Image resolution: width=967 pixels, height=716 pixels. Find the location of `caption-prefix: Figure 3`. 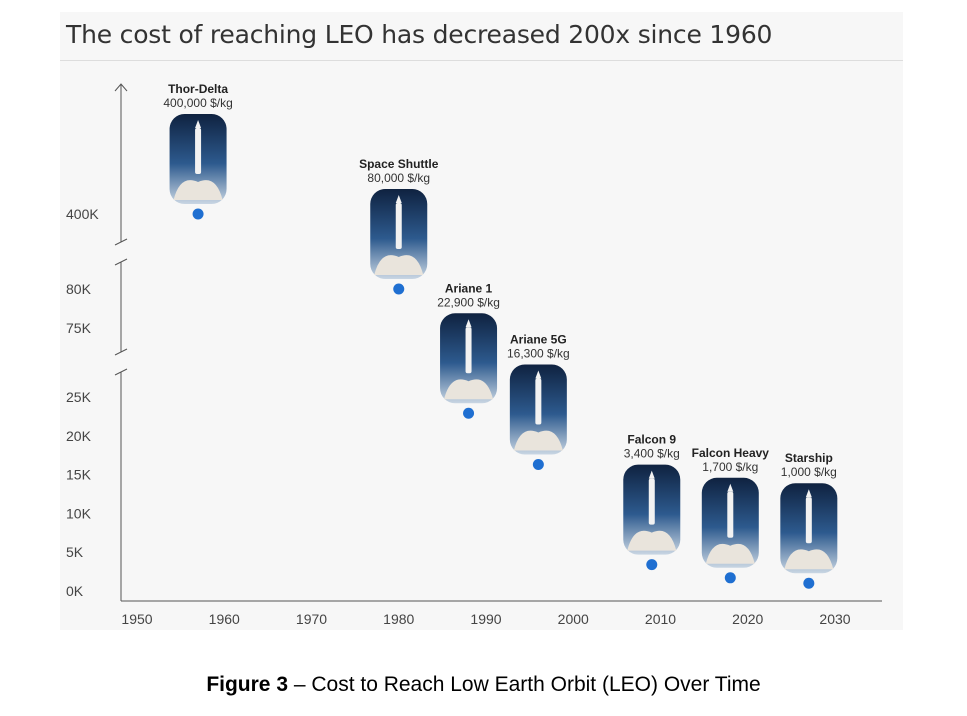

caption-prefix: Figure 3 is located at coordinates (247, 684).